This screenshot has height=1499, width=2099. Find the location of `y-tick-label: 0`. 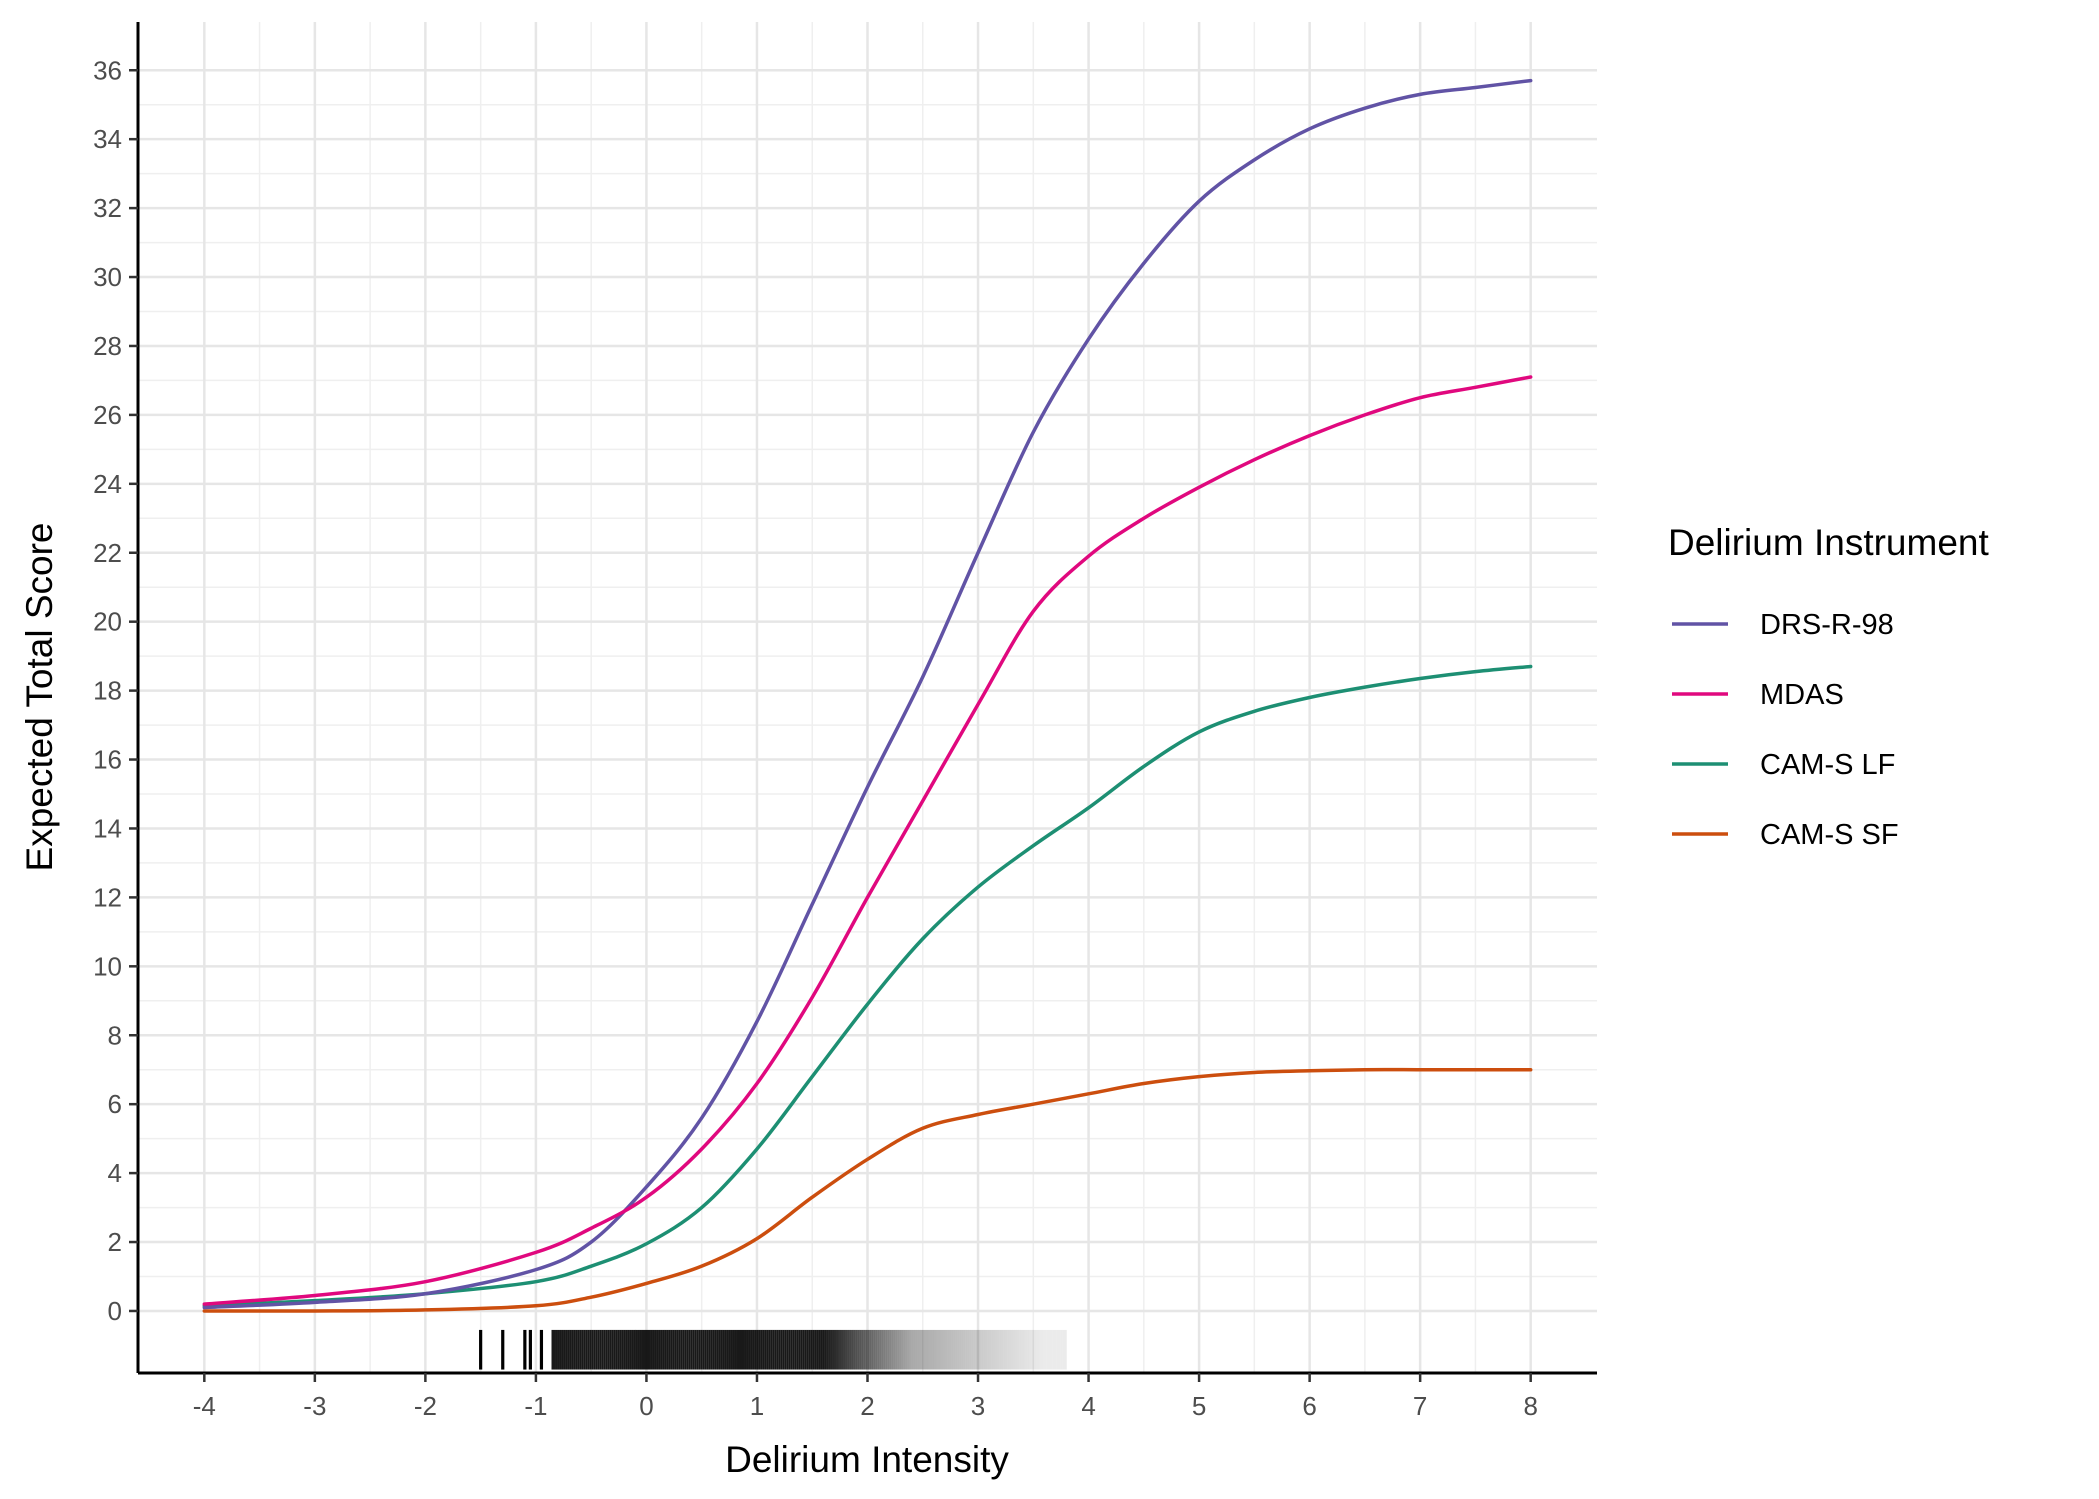

y-tick-label: 0 is located at coordinates (115, 1311).